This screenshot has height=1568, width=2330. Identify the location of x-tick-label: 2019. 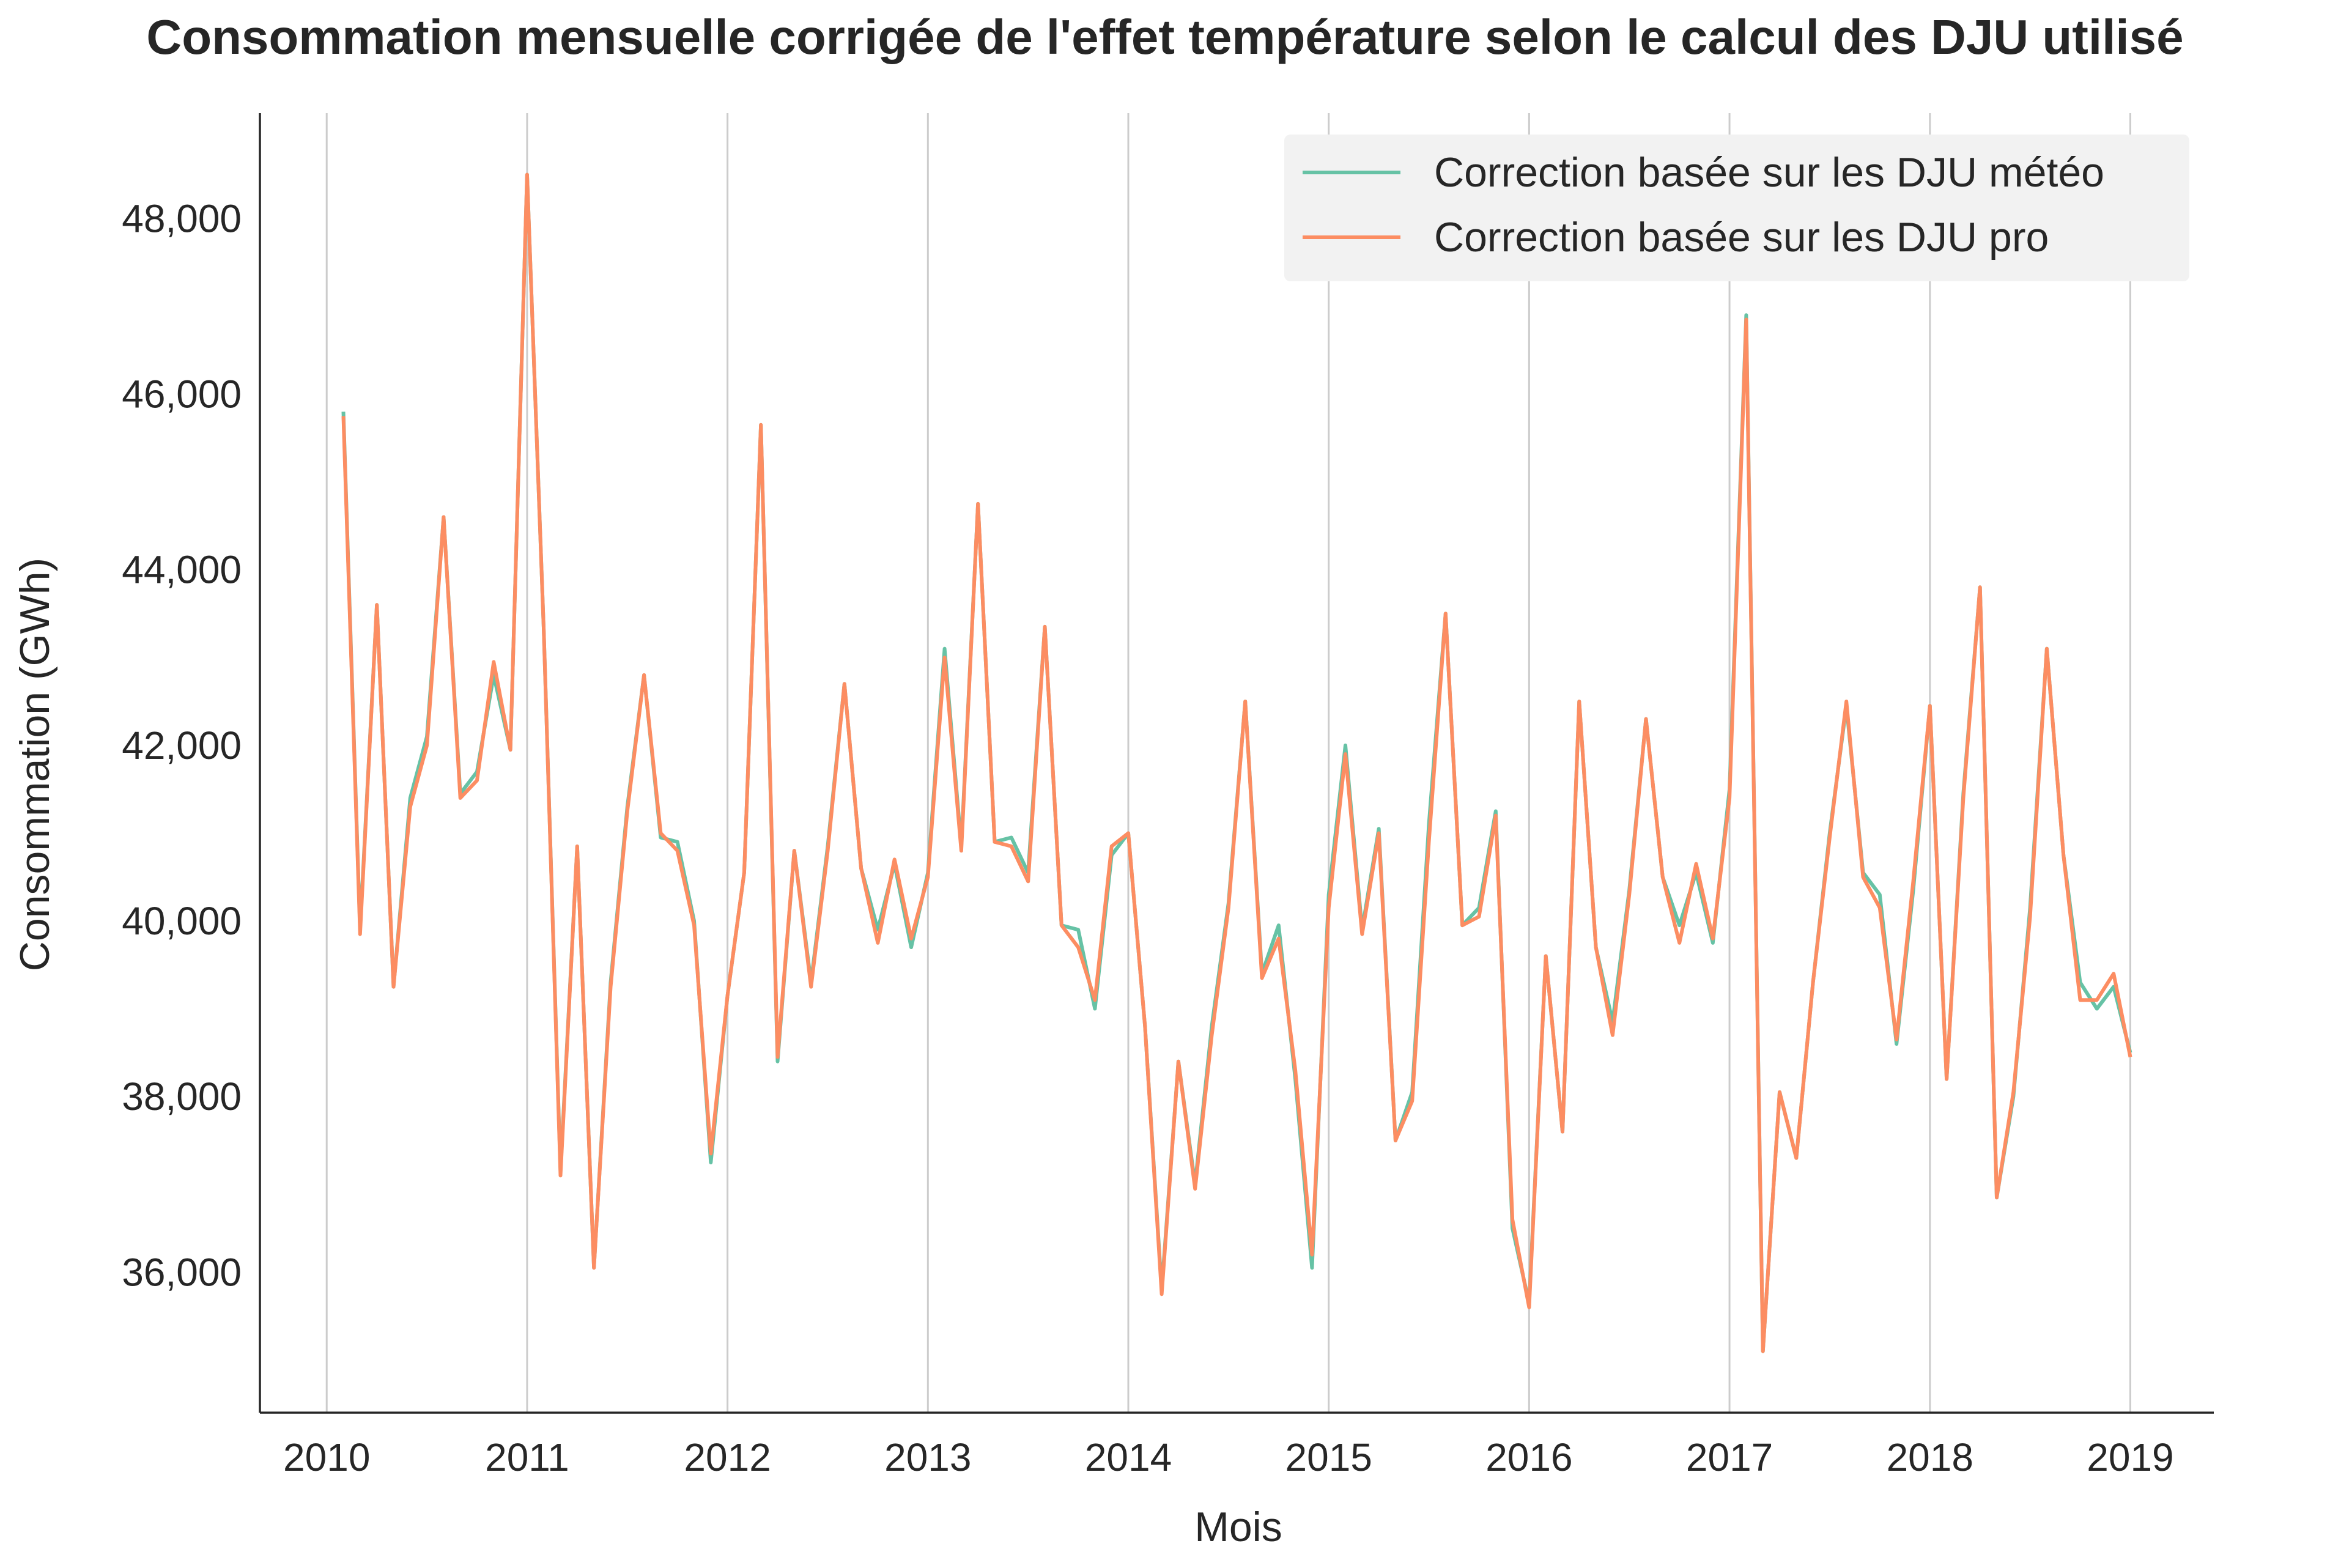
(2130, 1457).